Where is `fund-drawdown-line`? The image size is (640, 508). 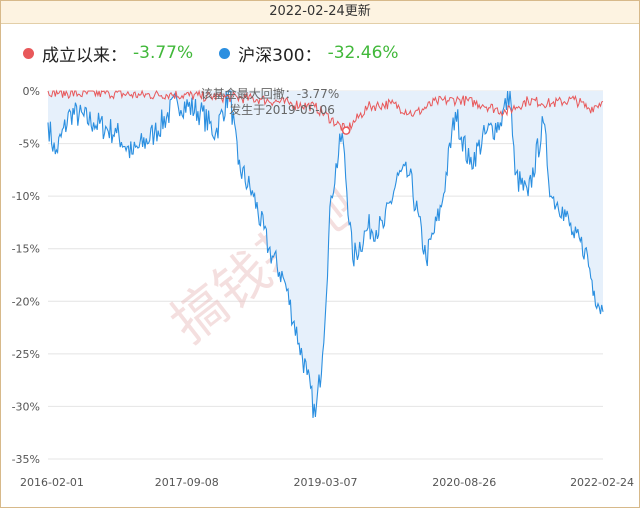
fund-drawdown-line is located at coordinates (325, 110).